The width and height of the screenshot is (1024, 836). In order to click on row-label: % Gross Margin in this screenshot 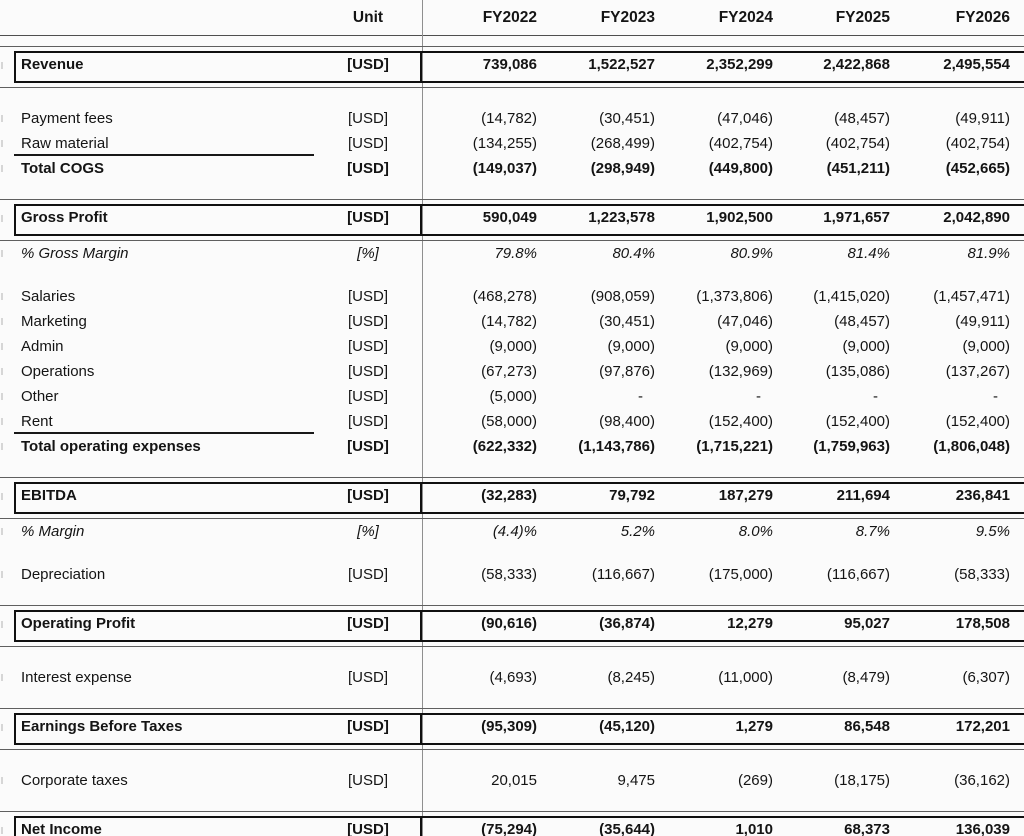, I will do `click(75, 253)`.